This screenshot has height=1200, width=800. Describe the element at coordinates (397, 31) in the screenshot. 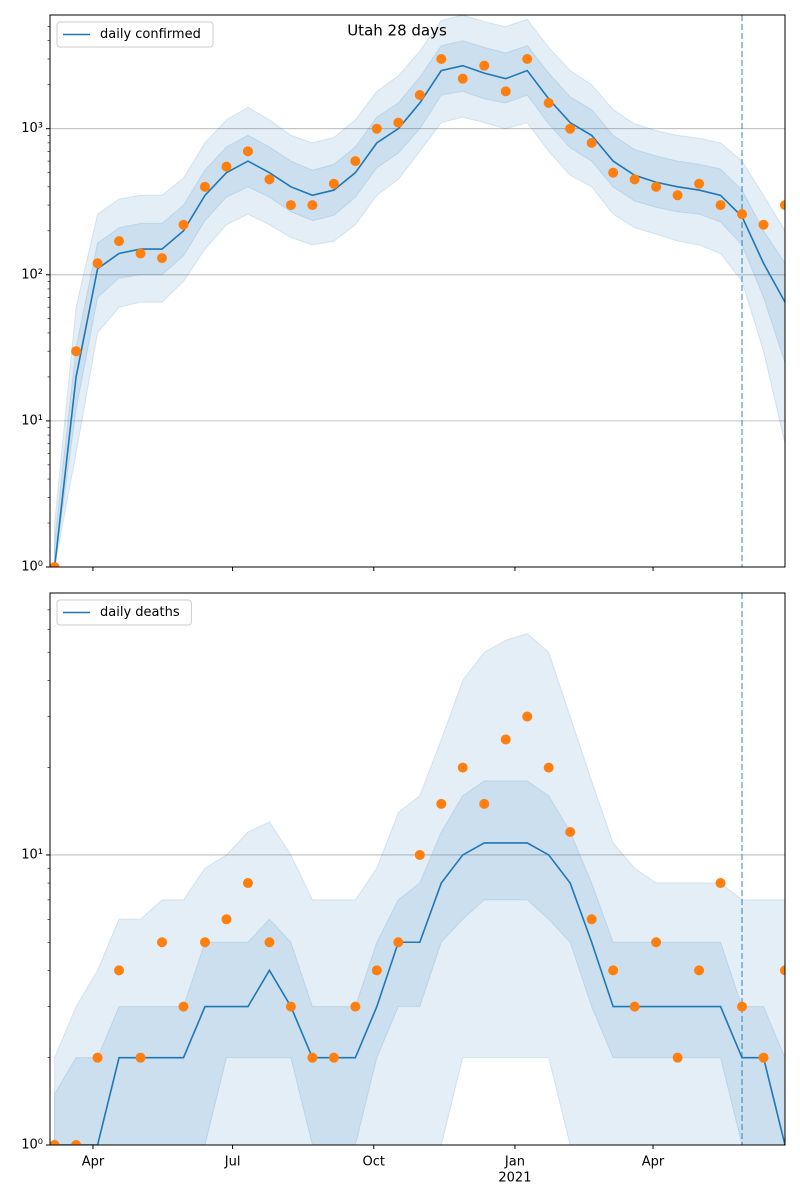

I see `chart-title: Utah 28 days` at that location.